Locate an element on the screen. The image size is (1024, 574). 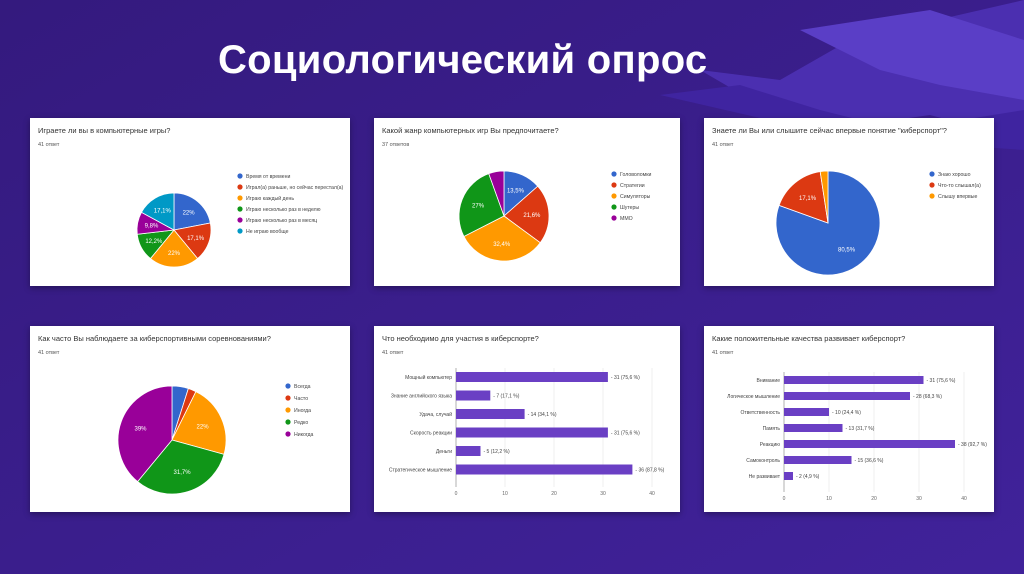
data-label: - 5 (12,2 %) is located at coordinates (497, 452).